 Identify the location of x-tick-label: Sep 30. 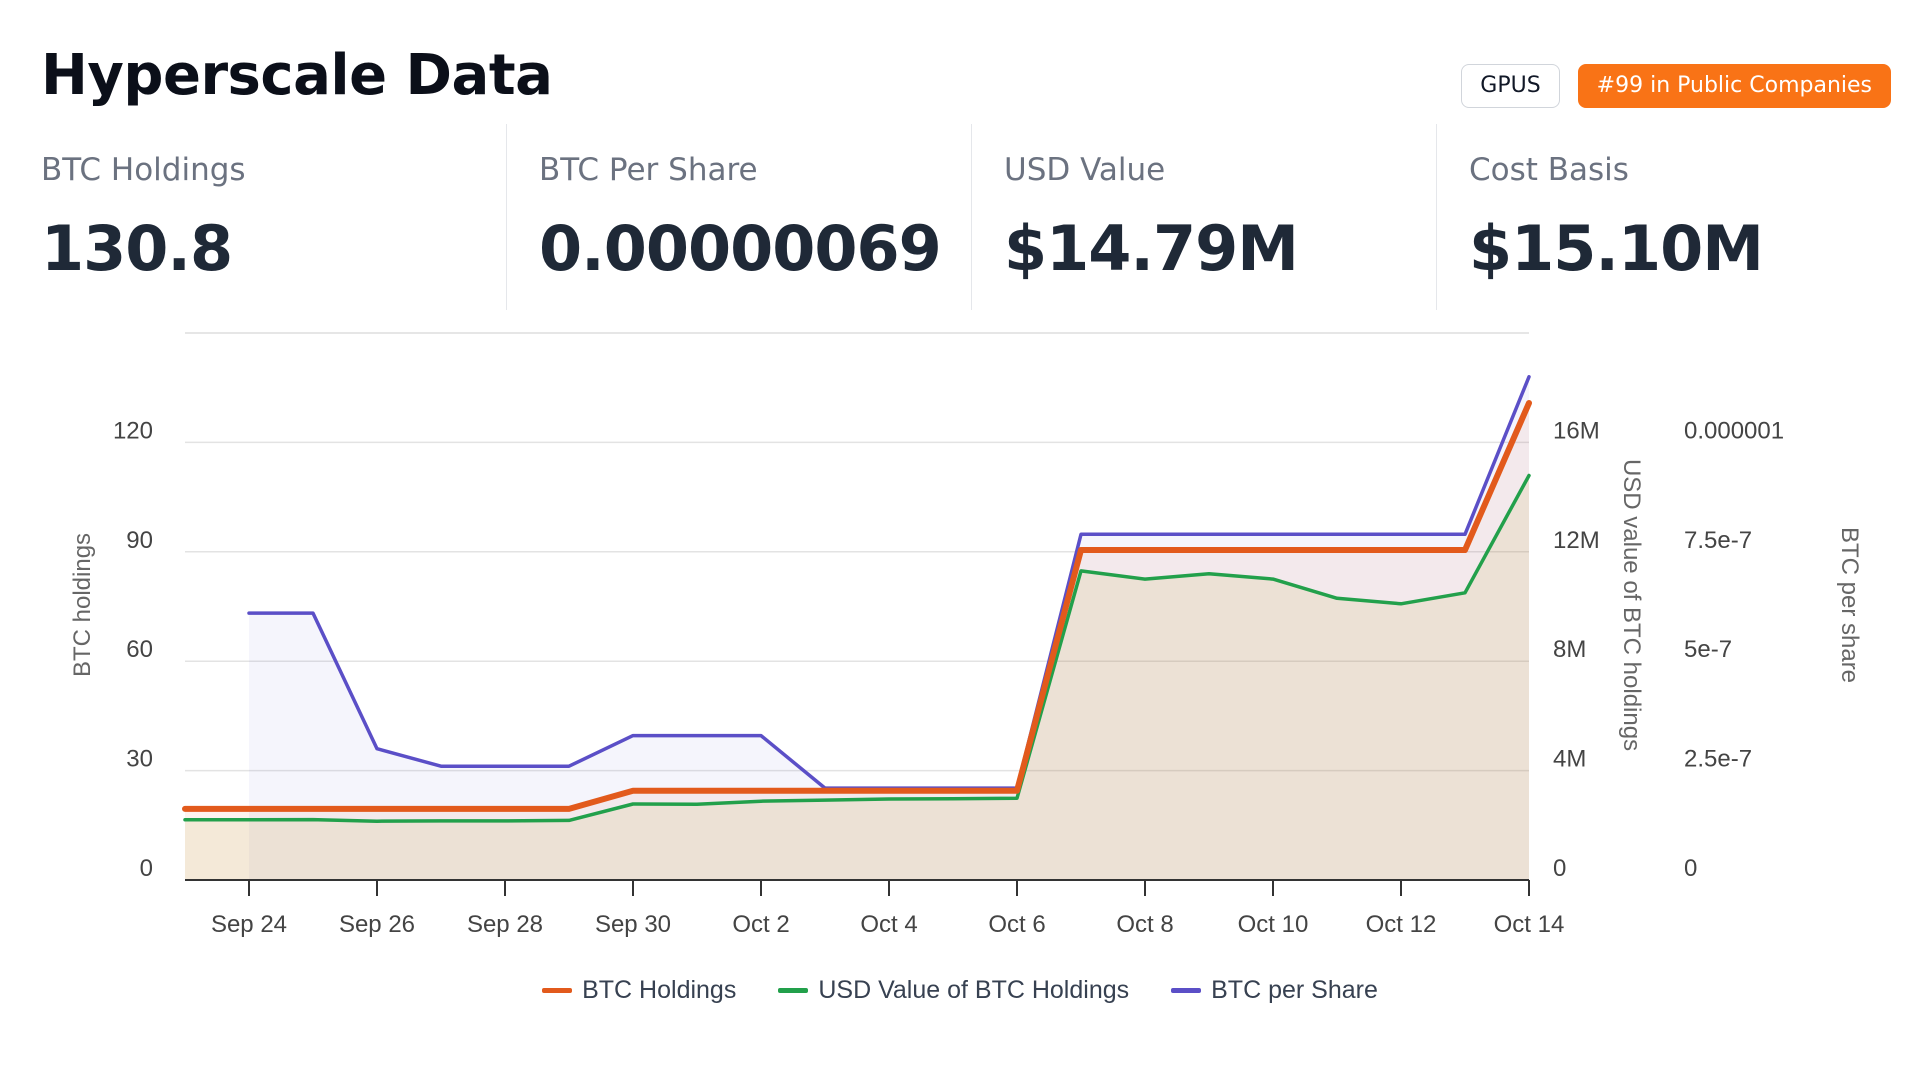
(633, 924).